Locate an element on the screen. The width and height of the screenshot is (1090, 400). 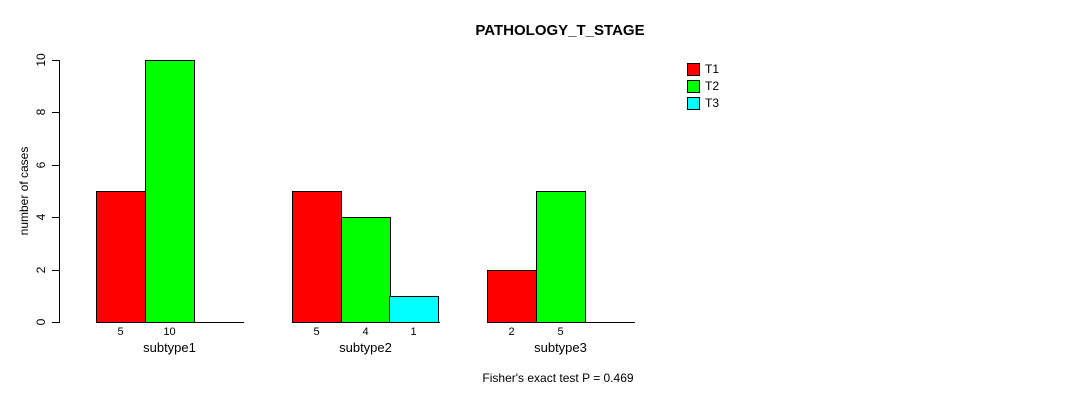
bar-value-label: 10 is located at coordinates (169, 332).